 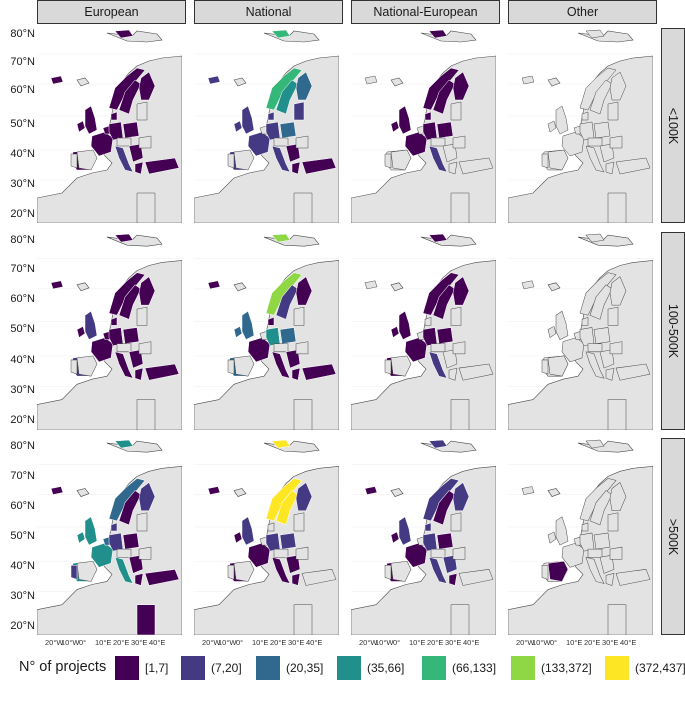 What do you see at coordinates (673, 331) in the screenshot?
I see `strip-row-100-500k: 100-500K` at bounding box center [673, 331].